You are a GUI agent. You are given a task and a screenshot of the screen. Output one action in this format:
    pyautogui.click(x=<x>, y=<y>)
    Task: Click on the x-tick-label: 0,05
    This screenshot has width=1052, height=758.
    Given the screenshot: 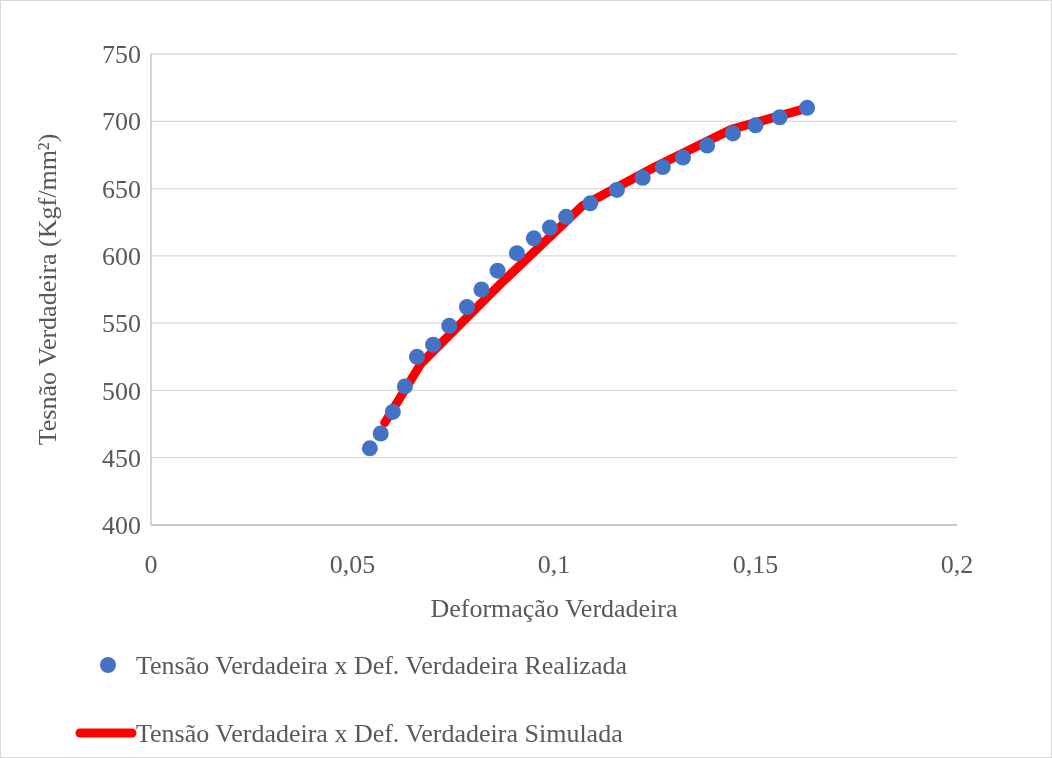 What is the action you would take?
    pyautogui.click(x=352, y=564)
    